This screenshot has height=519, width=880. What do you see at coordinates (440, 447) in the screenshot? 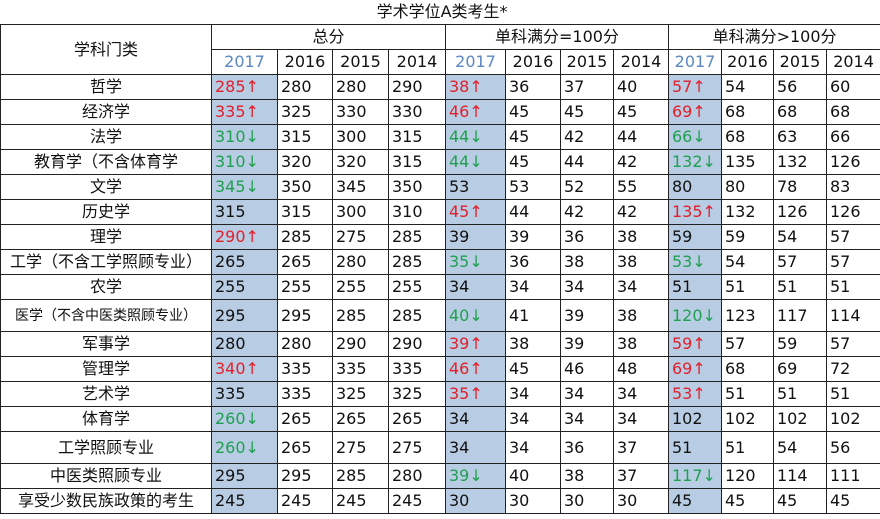
I see `table-row: 工学照顾专业 260↓ 265 275 275 34 34 36 37 51 51 54 56` at bounding box center [440, 447].